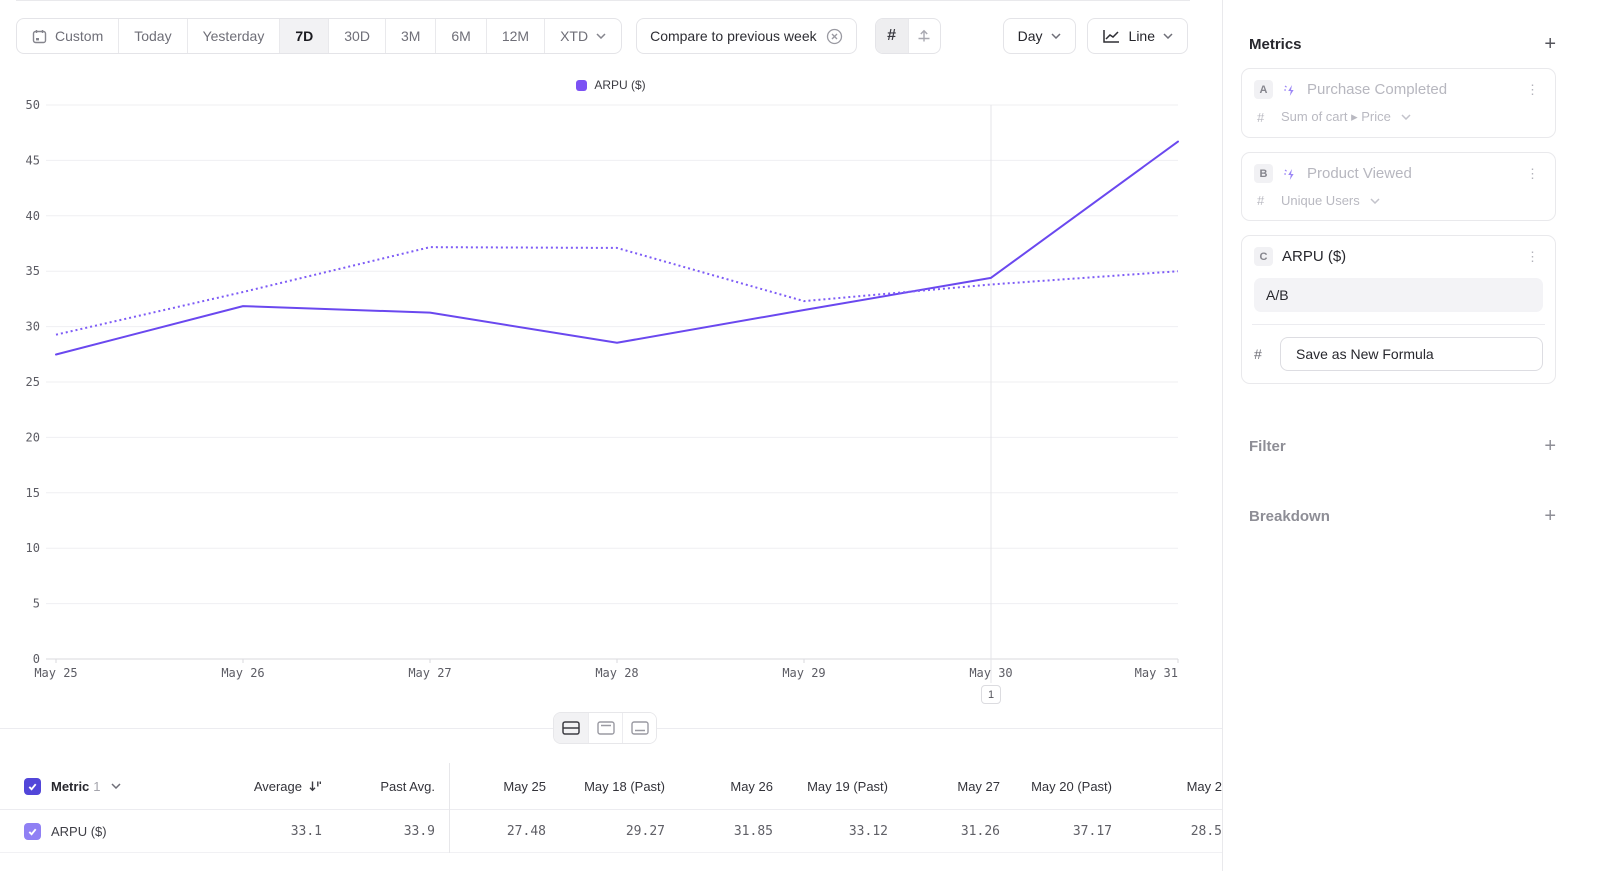 This screenshot has width=1600, height=871. What do you see at coordinates (620, 85) in the screenshot?
I see `legend-label: ARPU ($)` at bounding box center [620, 85].